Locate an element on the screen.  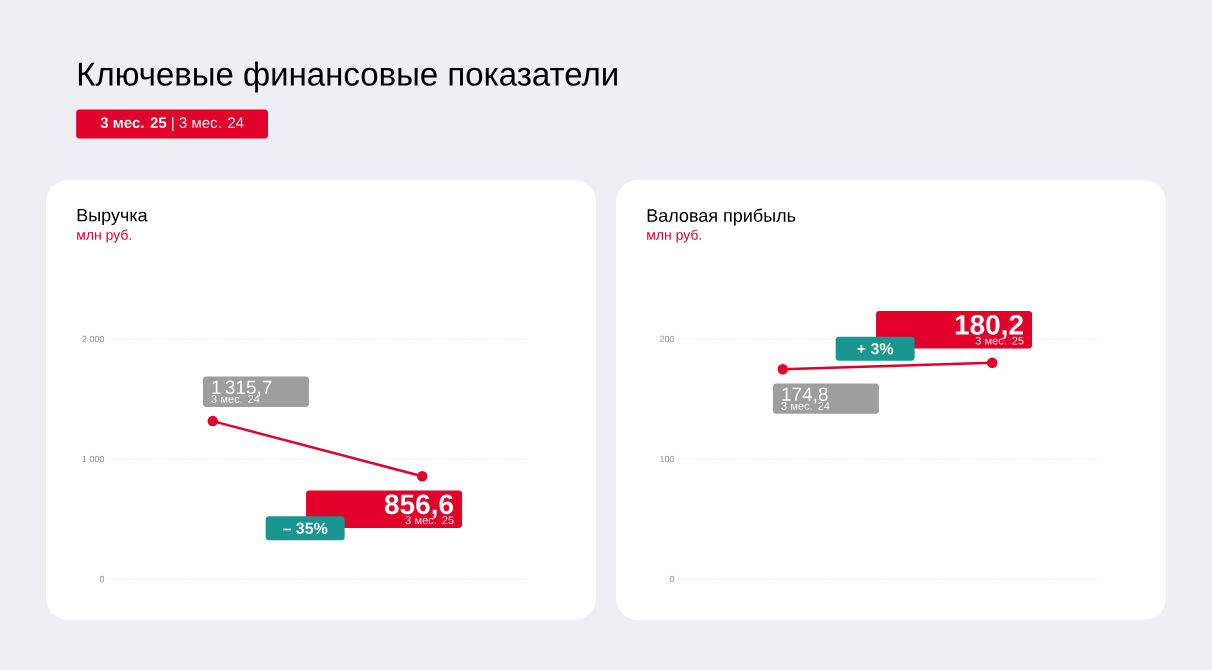
y-tick-label: 2 000 is located at coordinates (93, 339).